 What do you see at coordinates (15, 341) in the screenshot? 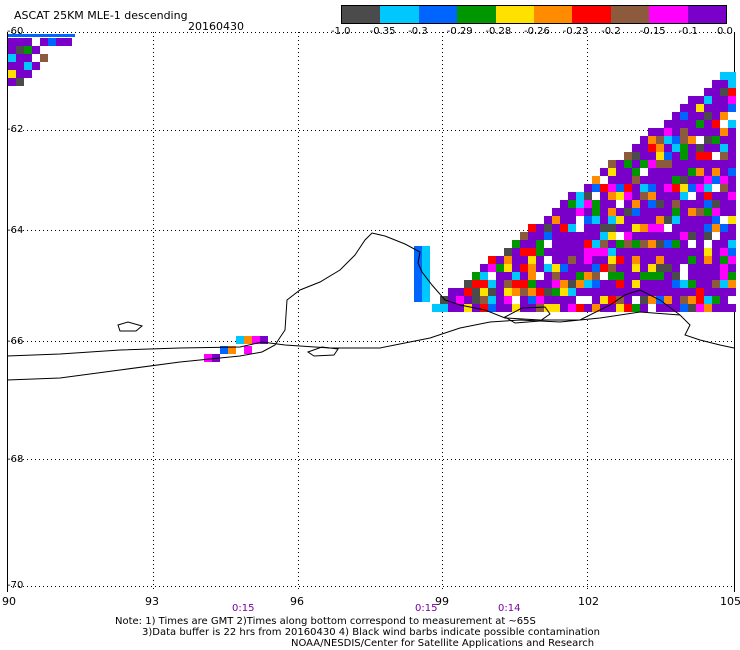
I see `lat-label: -66` at bounding box center [15, 341].